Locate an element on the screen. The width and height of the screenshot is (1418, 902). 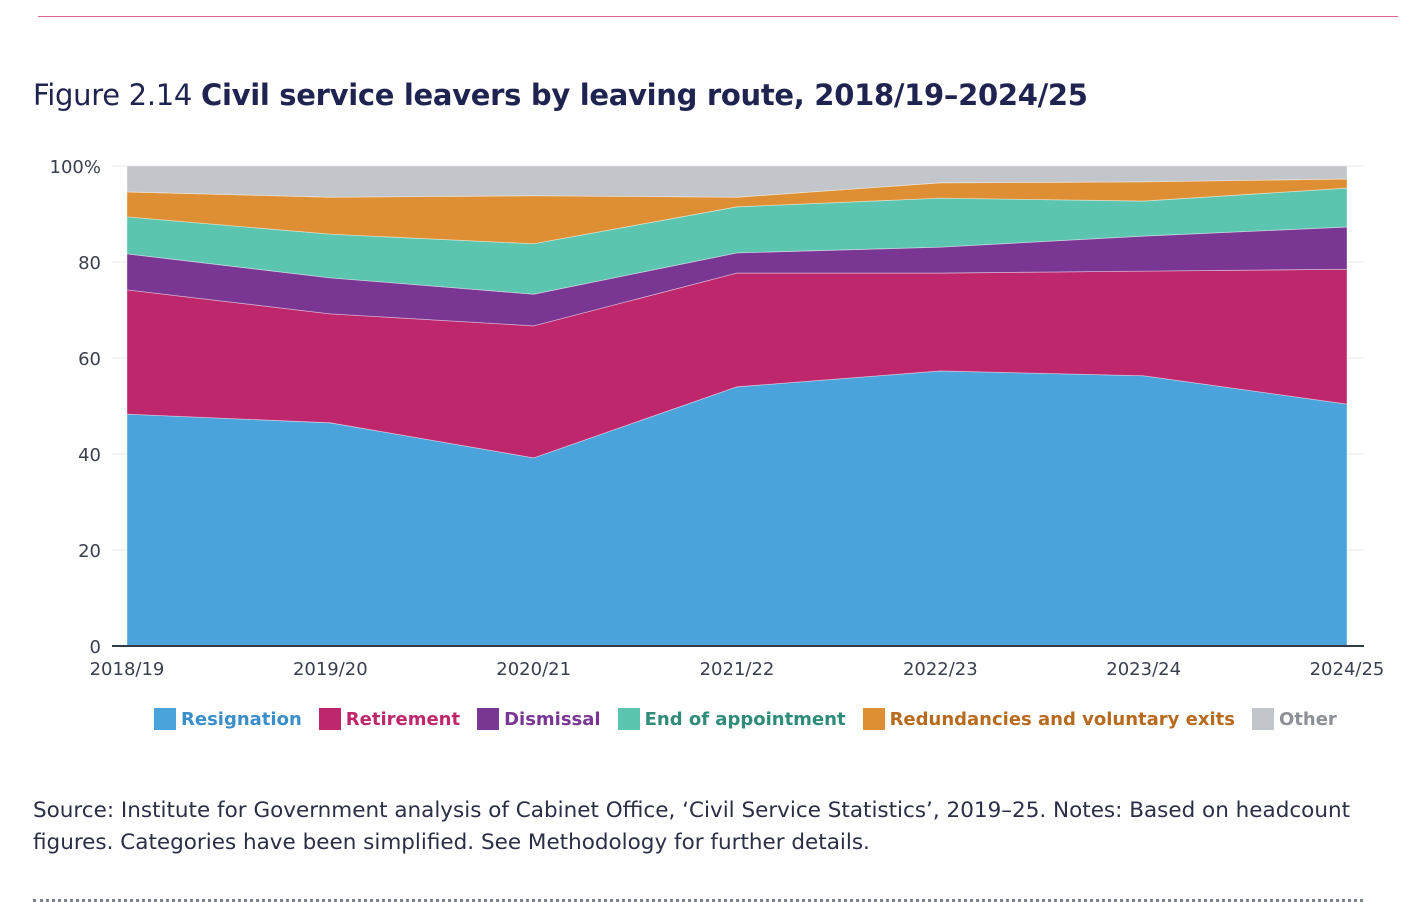
legend-item-resignation: Resignation is located at coordinates (228, 719).